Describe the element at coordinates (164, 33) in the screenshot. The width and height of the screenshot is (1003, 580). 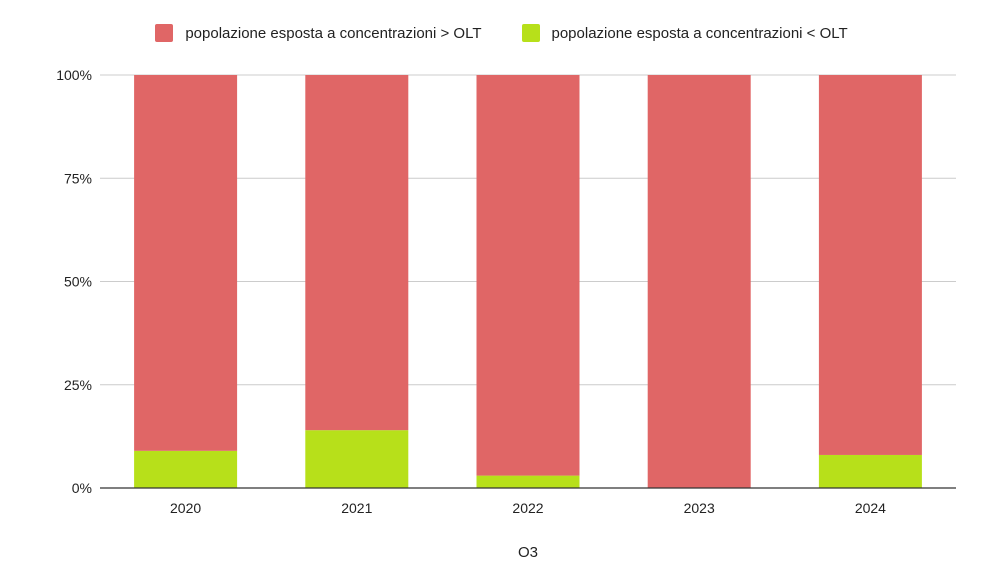
I see `legend-swatch-above-olt` at that location.